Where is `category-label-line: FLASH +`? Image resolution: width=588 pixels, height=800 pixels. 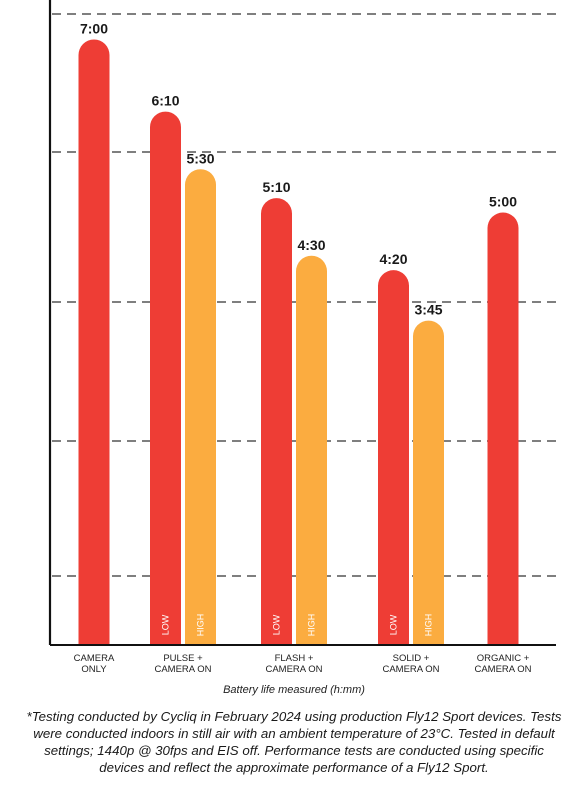 category-label-line: FLASH + is located at coordinates (294, 658).